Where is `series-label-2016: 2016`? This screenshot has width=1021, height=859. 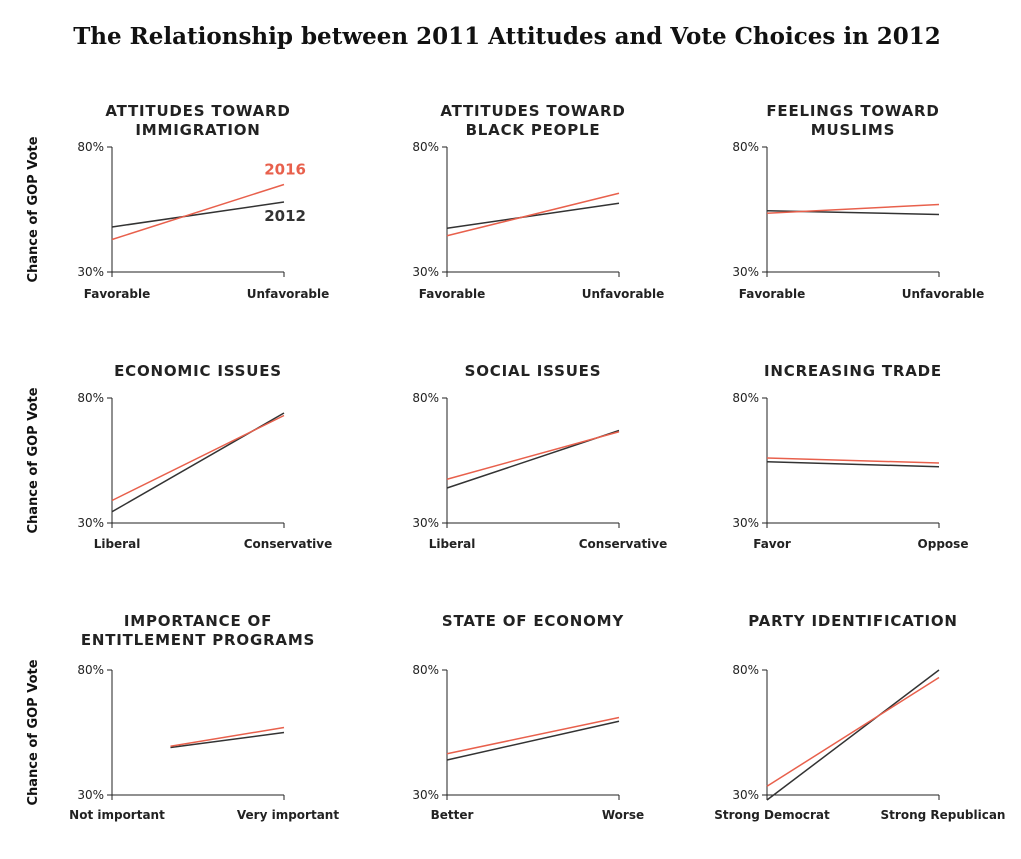
series-label-2016: 2016 is located at coordinates (285, 170).